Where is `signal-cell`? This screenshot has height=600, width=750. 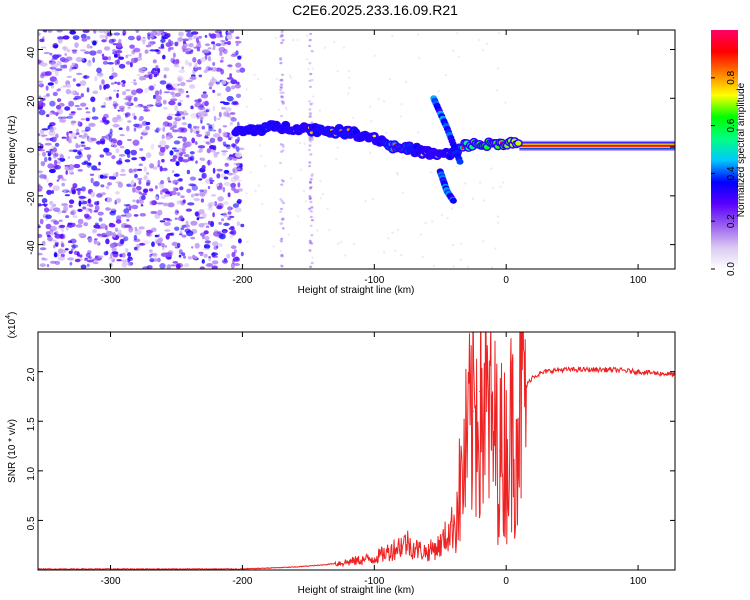
signal-cell is located at coordinates (518, 143).